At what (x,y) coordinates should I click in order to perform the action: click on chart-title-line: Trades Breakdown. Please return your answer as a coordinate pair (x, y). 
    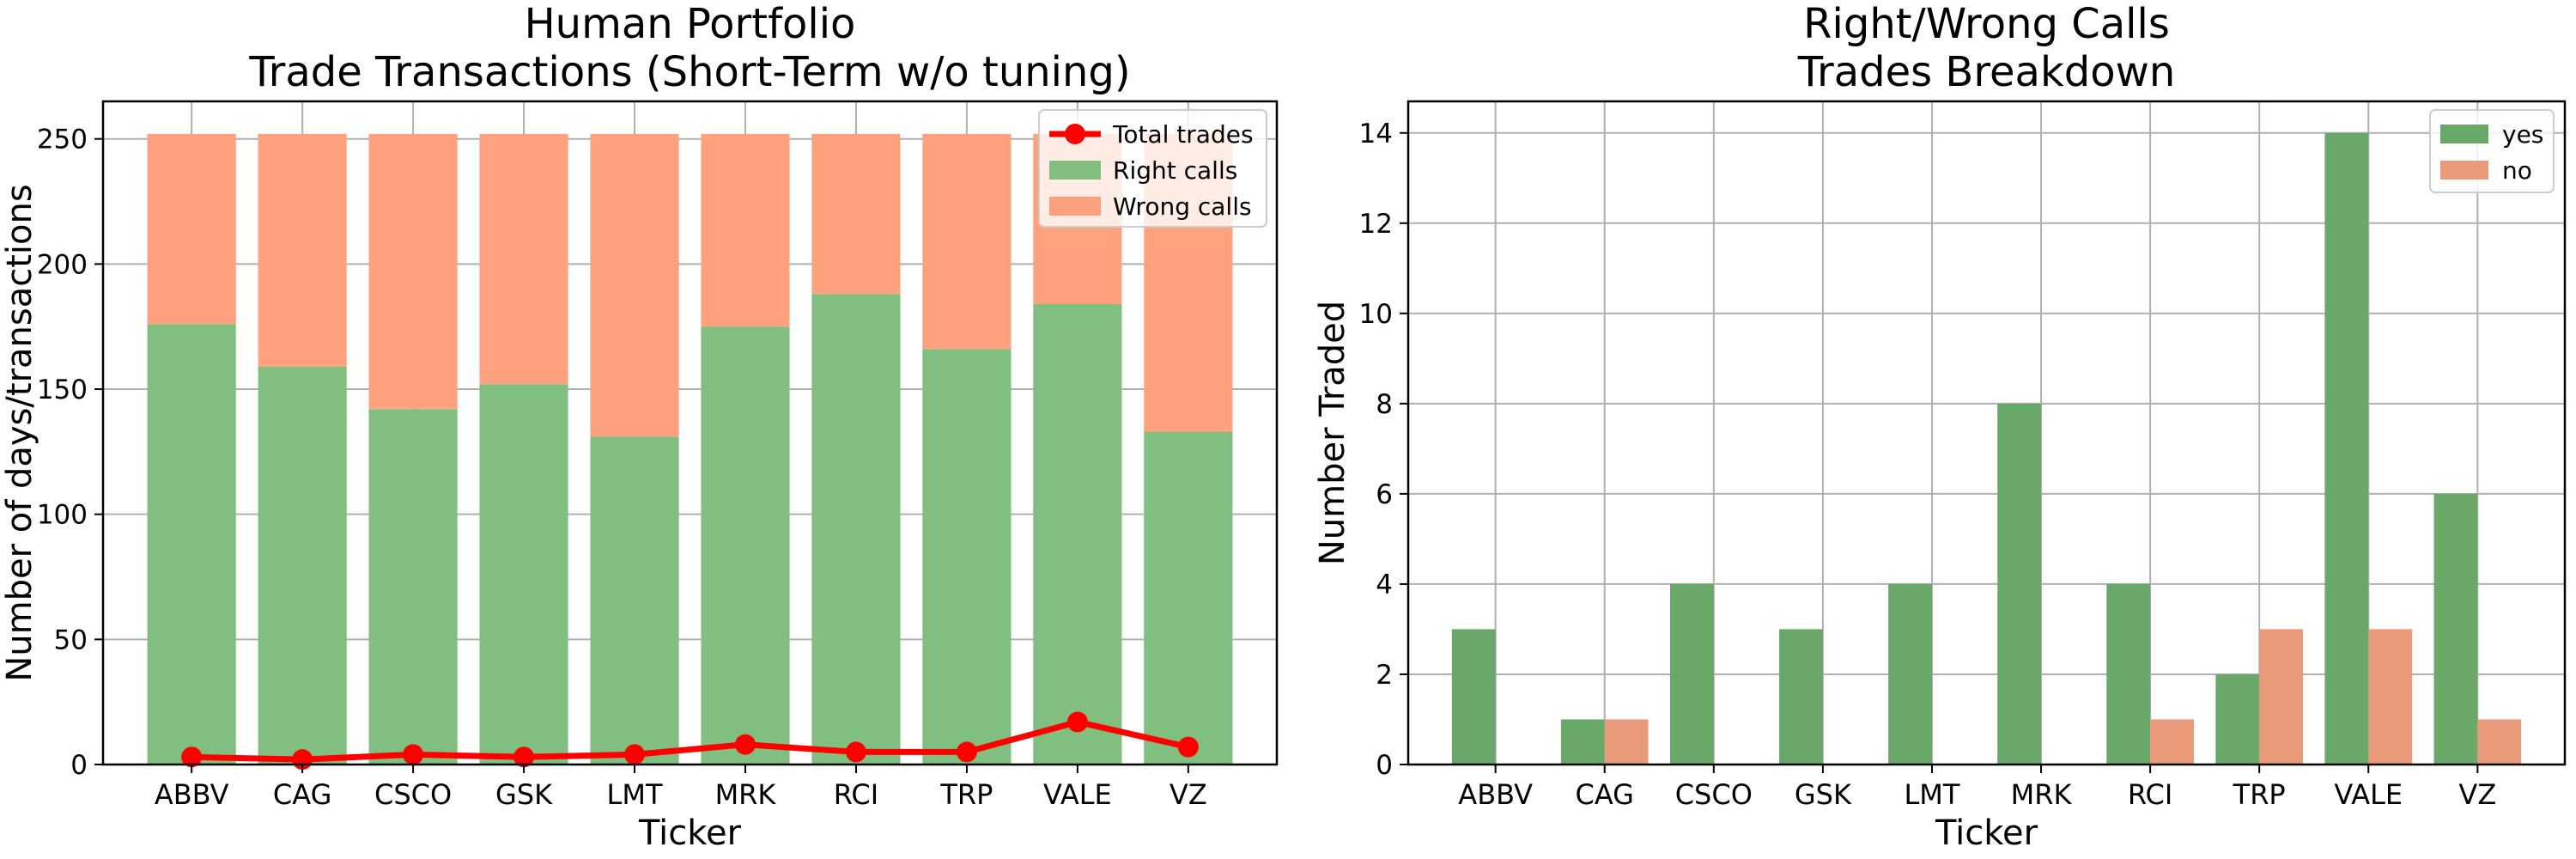
    Looking at the image, I should click on (1987, 72).